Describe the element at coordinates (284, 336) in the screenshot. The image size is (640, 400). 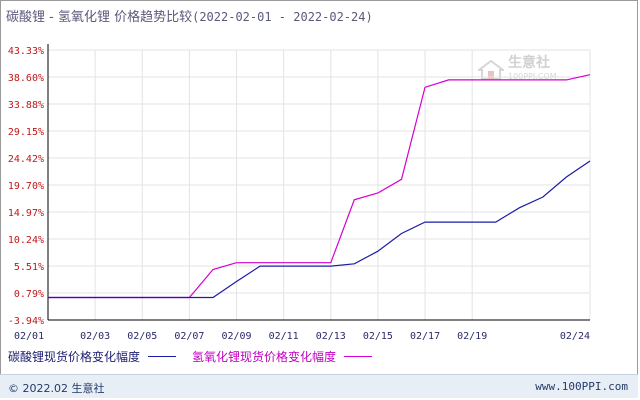
I see `x-tick-label: 02/11` at that location.